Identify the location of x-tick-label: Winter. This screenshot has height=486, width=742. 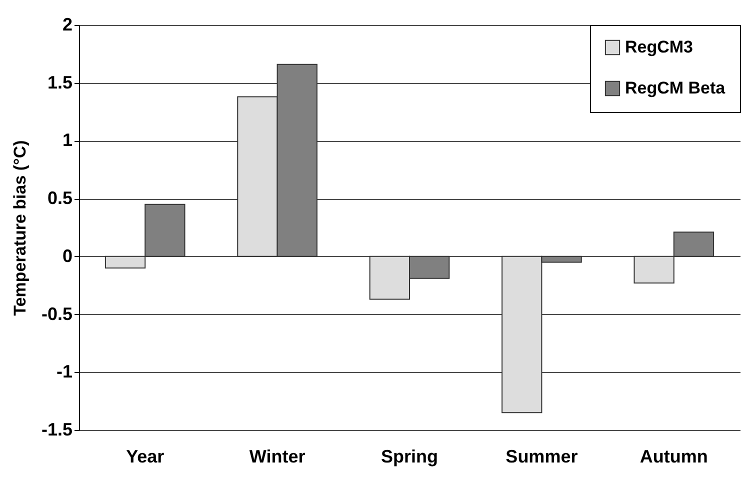
(277, 456).